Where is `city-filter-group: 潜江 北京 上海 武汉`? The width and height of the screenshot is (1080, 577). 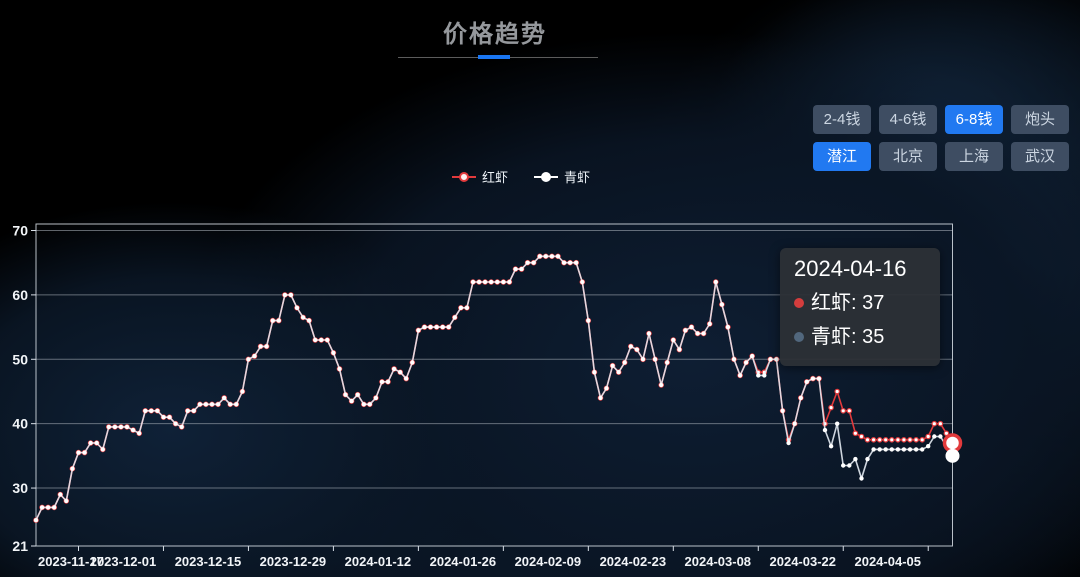 city-filter-group: 潜江 北京 上海 武汉 is located at coordinates (941, 156).